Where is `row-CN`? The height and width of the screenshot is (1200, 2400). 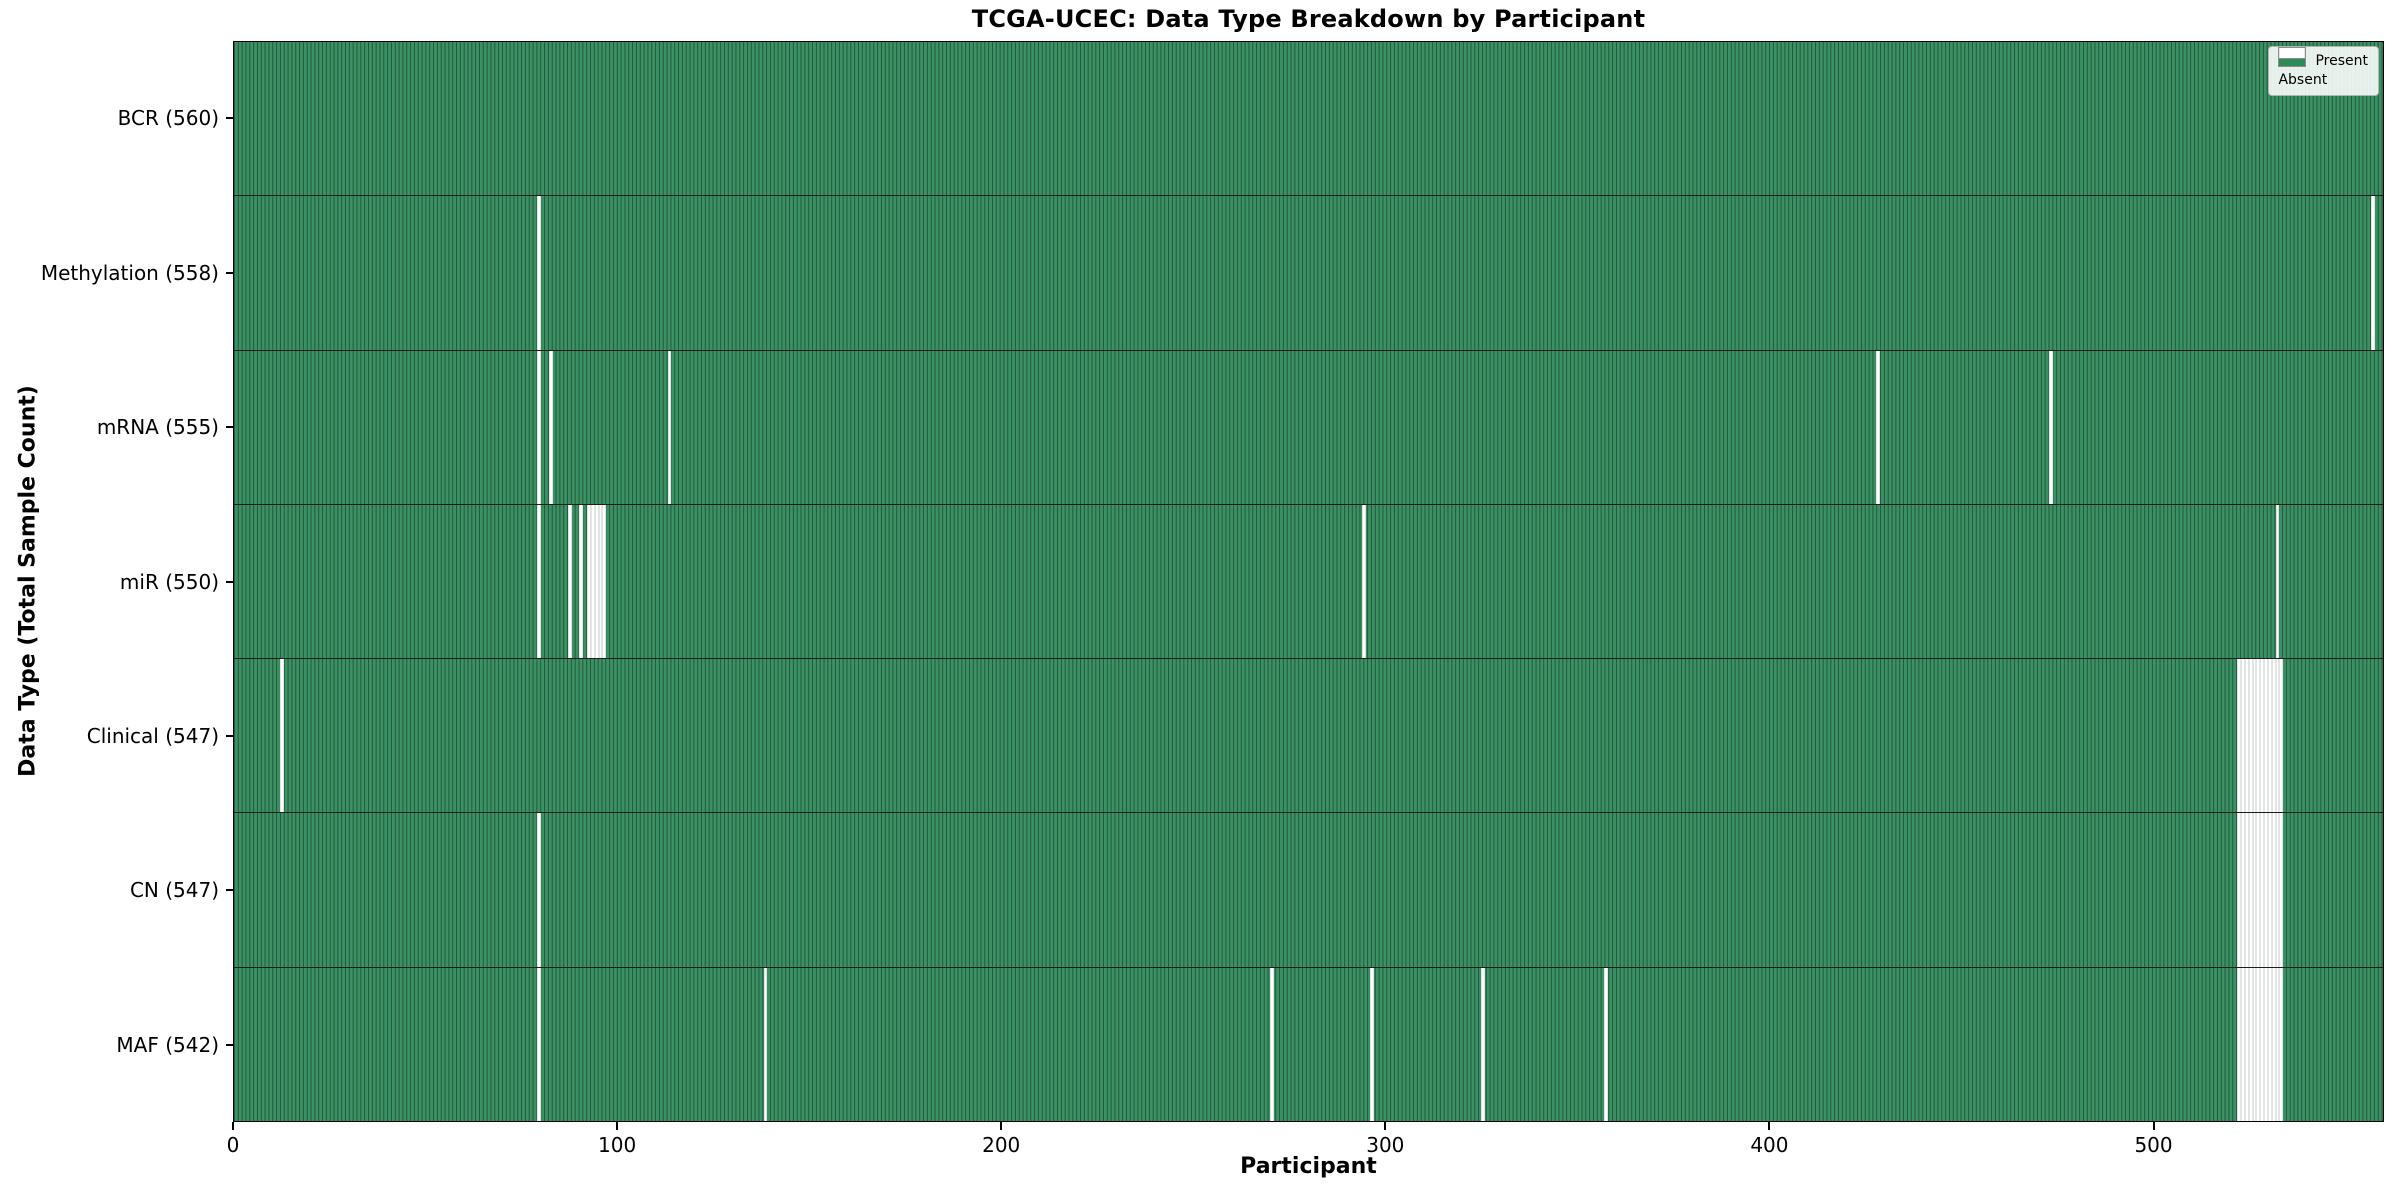 row-CN is located at coordinates (1308, 889).